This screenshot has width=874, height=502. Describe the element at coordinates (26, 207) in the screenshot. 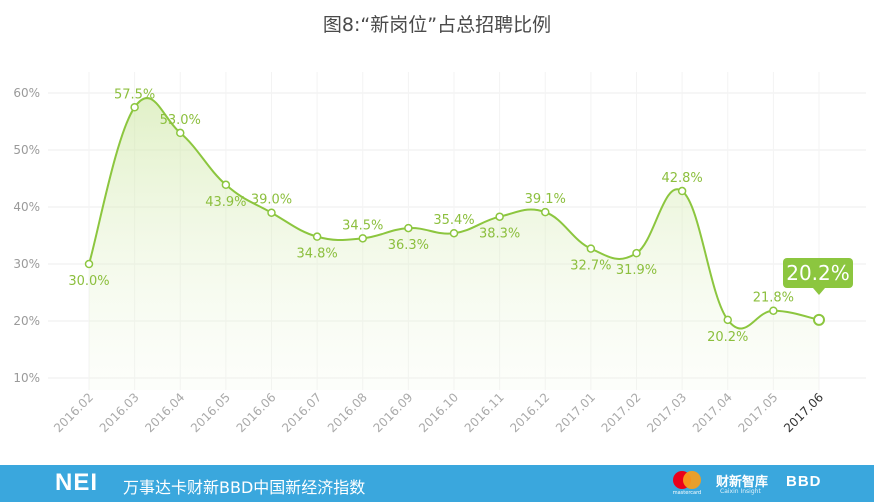

I see `y-tick-label: 40%` at that location.